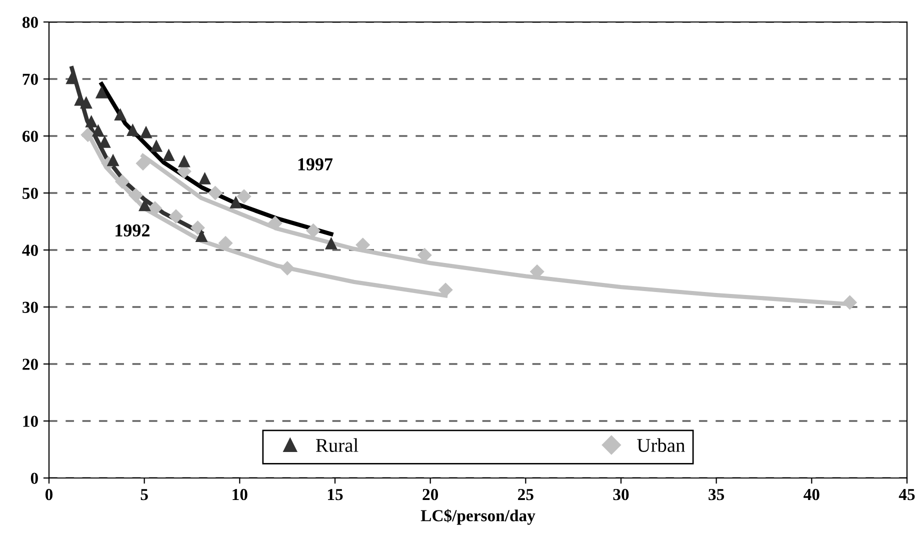  I want to click on x-tick-label: 25, so click(526, 494).